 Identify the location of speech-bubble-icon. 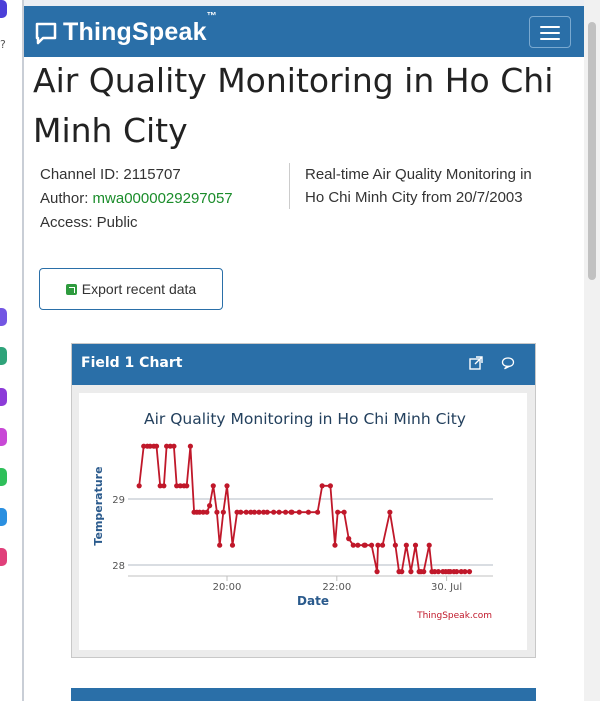
(46, 33).